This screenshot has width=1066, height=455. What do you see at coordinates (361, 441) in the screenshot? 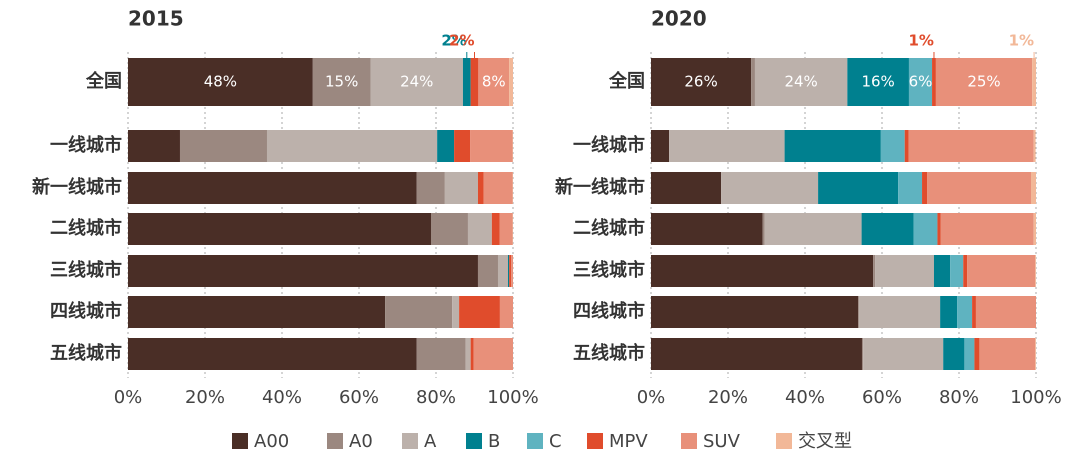
I see `legend-label: A0` at bounding box center [361, 441].